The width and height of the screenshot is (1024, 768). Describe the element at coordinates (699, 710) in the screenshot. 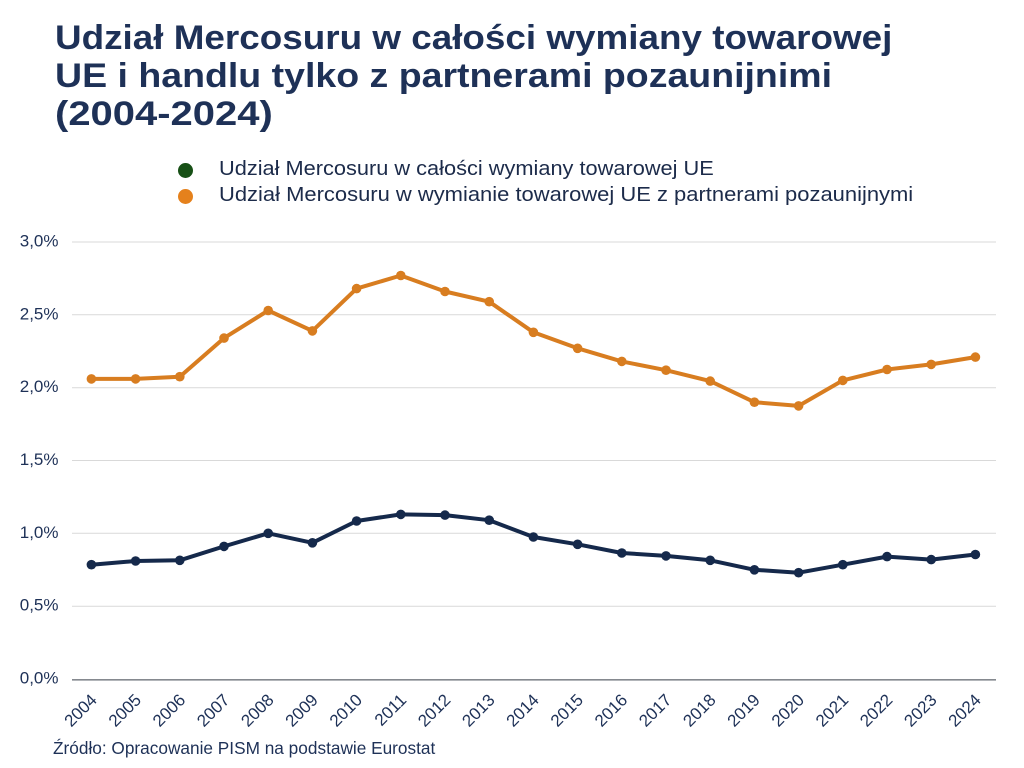

I see `svg-text: 2018` at that location.